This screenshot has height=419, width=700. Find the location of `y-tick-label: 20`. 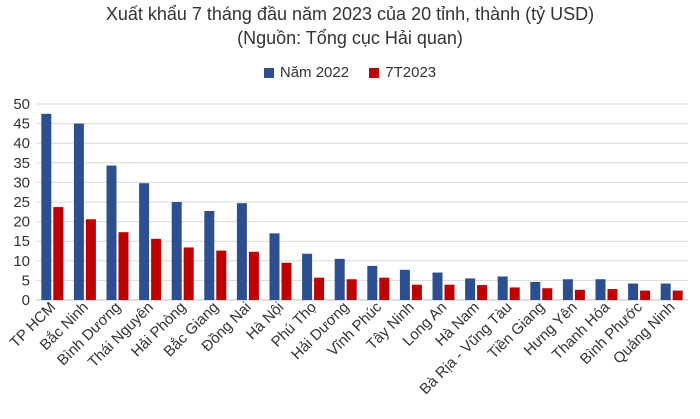

y-tick-label: 20 is located at coordinates (21, 222).